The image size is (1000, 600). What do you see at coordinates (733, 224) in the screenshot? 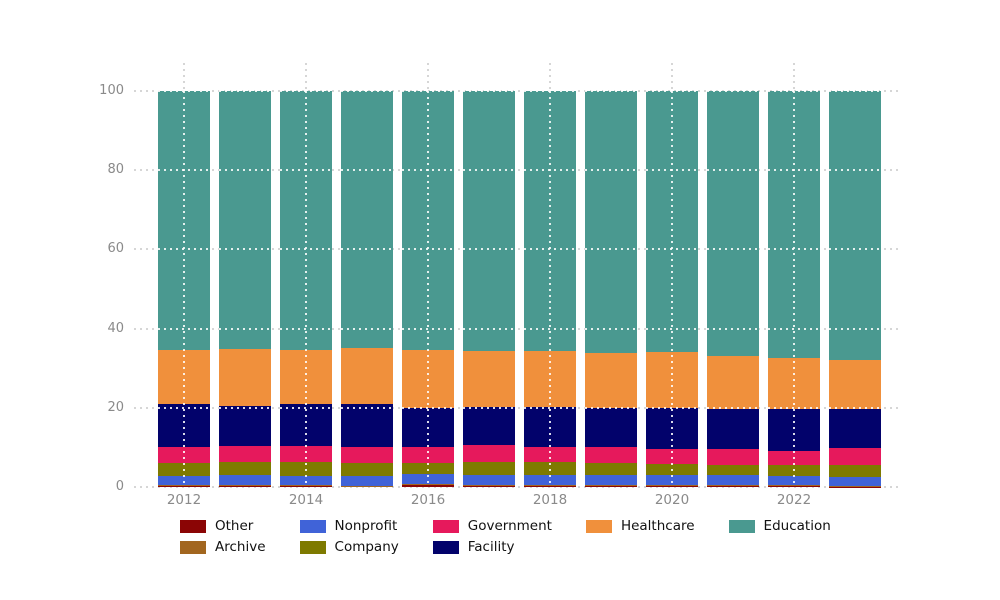
I see `bar-2021-segment-education` at bounding box center [733, 224].